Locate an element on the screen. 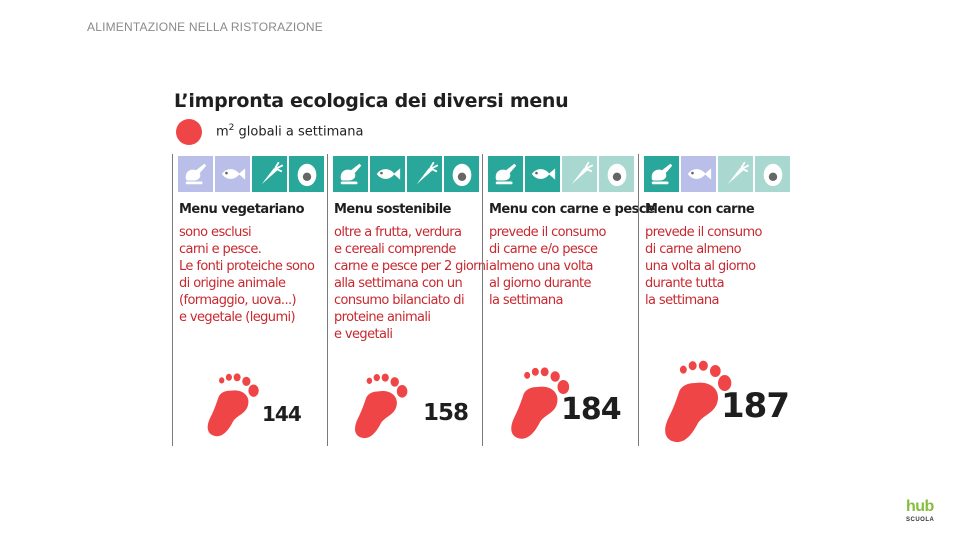  menu-title: Menu vegetariano is located at coordinates (242, 209).